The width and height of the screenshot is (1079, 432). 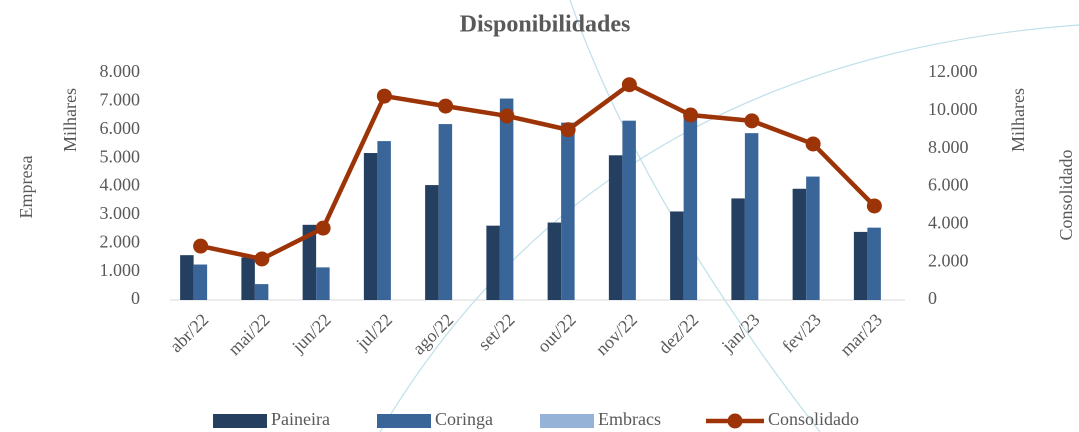 What do you see at coordinates (948, 147) in the screenshot?
I see `y2-tick-label: 8.000` at bounding box center [948, 147].